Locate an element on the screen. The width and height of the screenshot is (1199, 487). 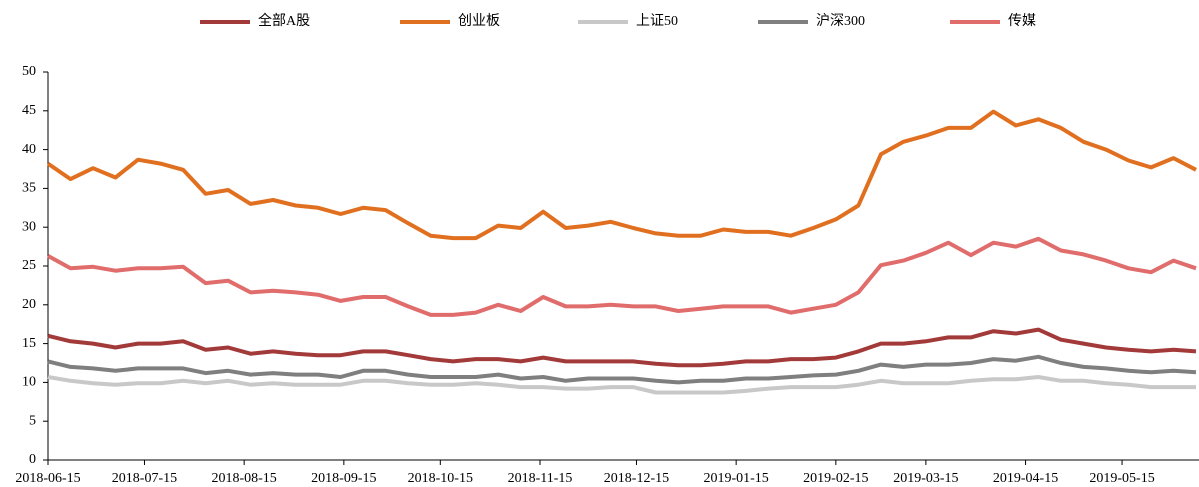
y-tick-label: 50 is located at coordinates (29, 71).